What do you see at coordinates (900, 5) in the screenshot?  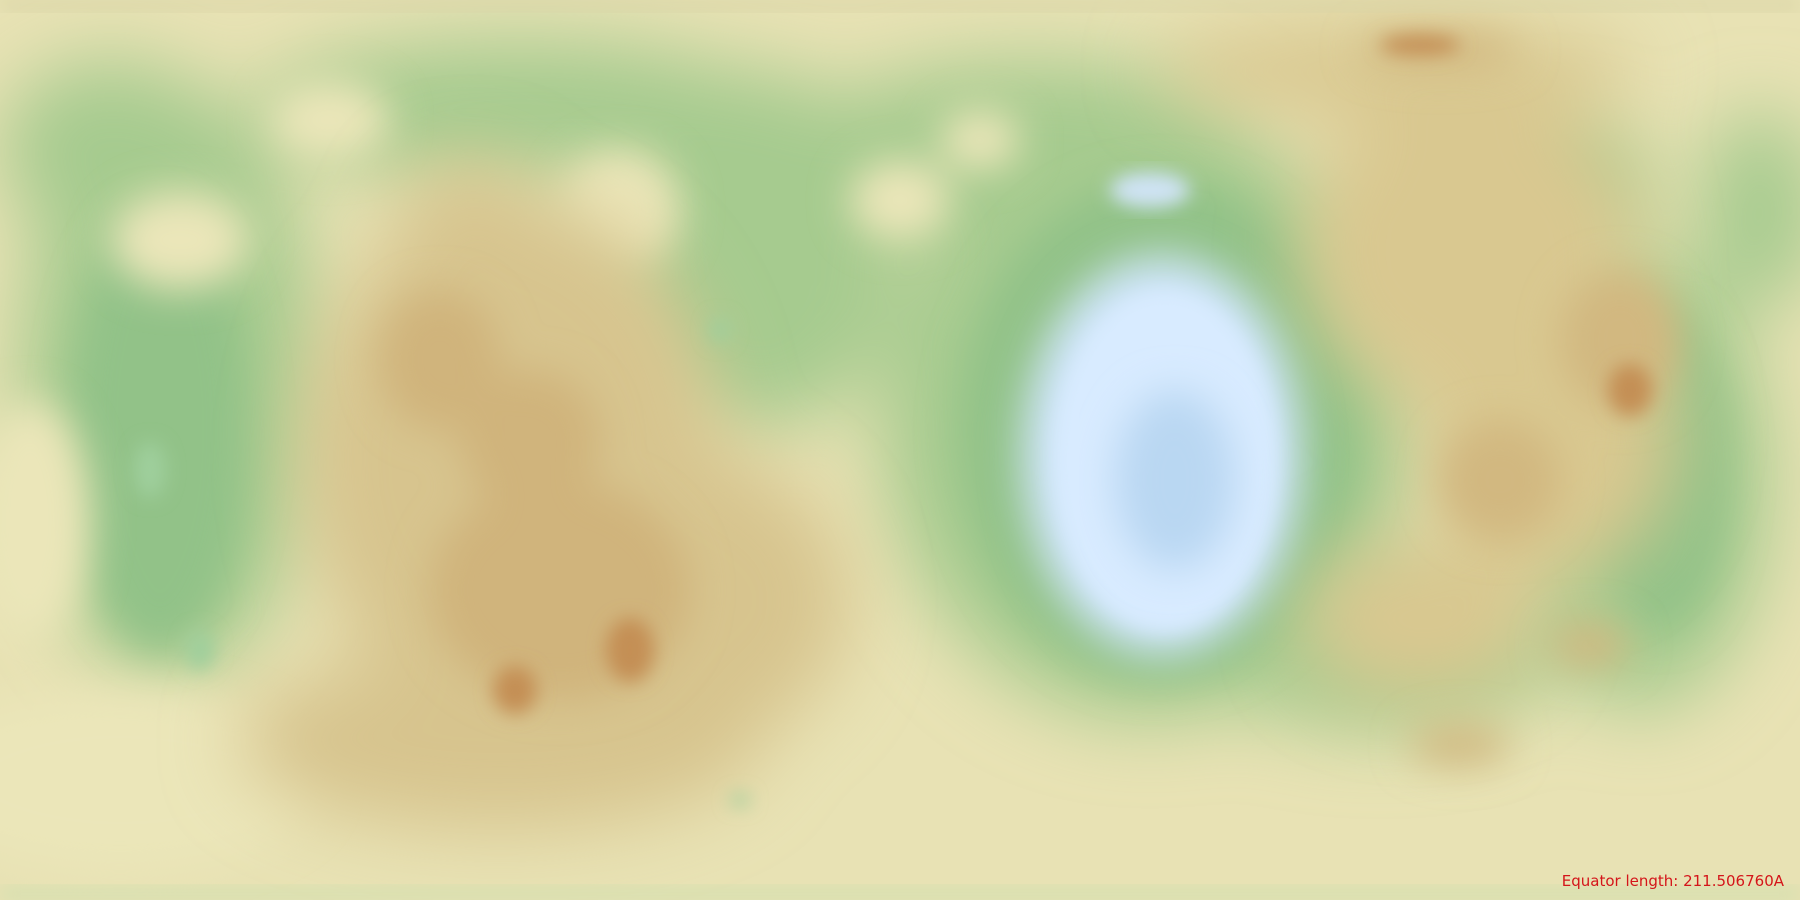 I see `north-polar-band` at bounding box center [900, 5].